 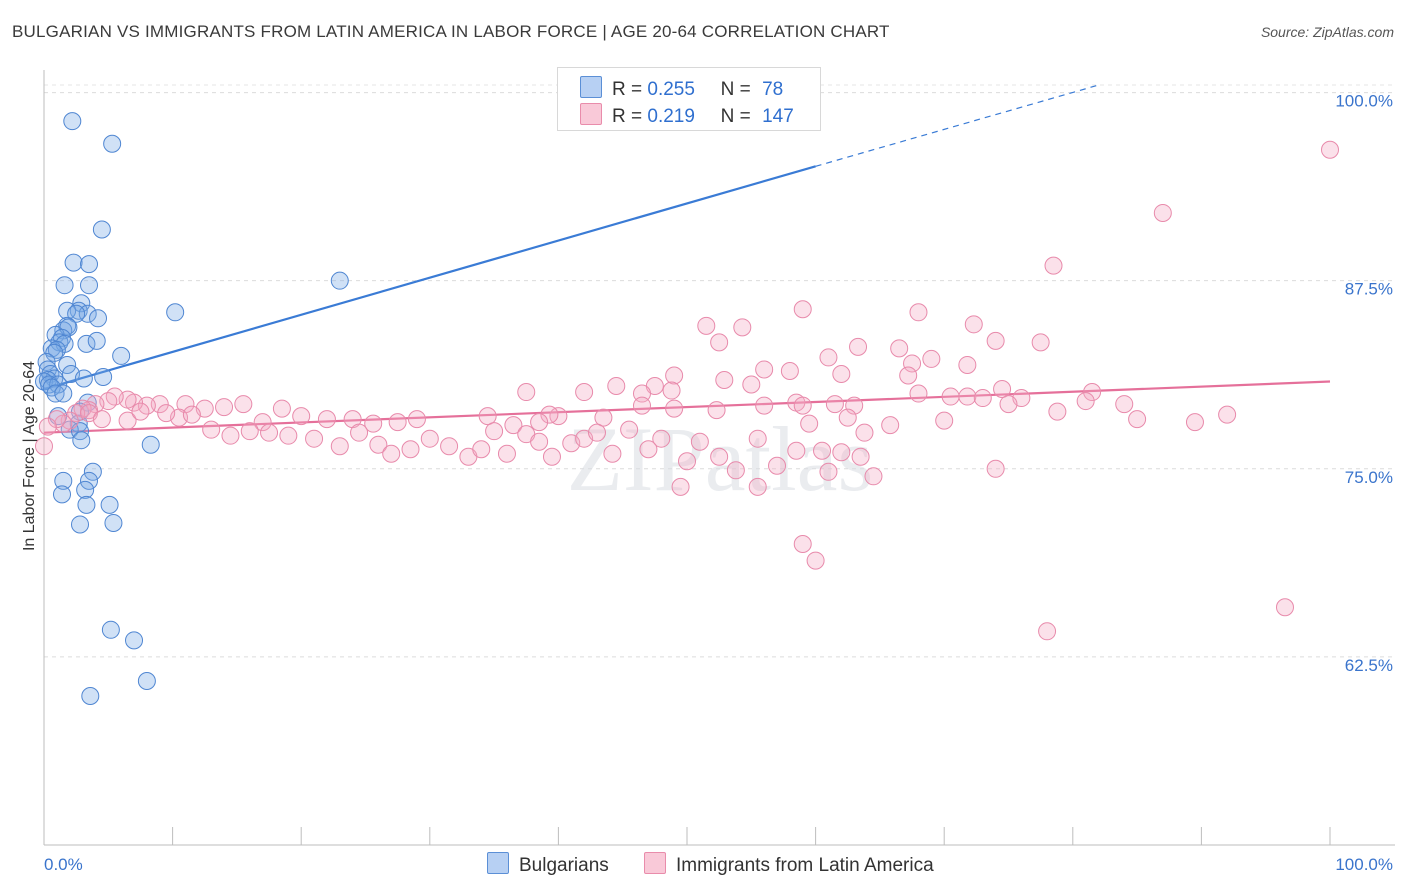 I want to click on bottom-legend: Bulgarians Immigrants from Latin America, so click(x=703, y=865).